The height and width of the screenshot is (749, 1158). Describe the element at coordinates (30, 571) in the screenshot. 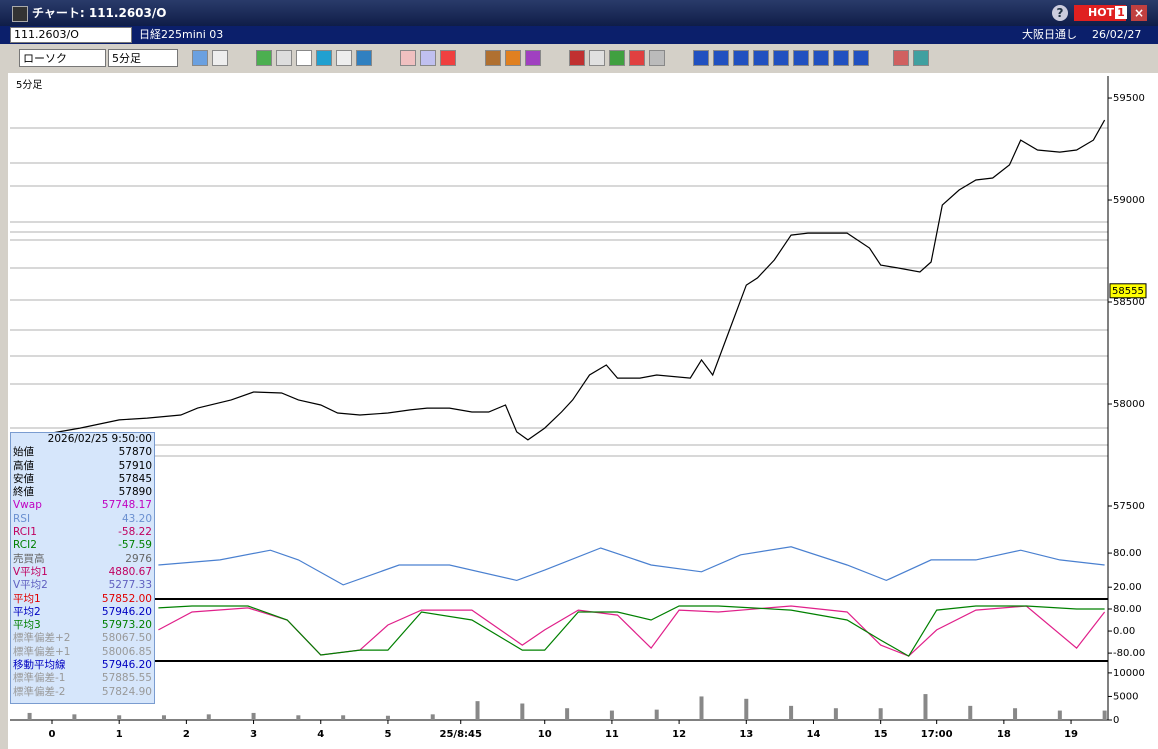

I see `info-label: V平均1` at that location.